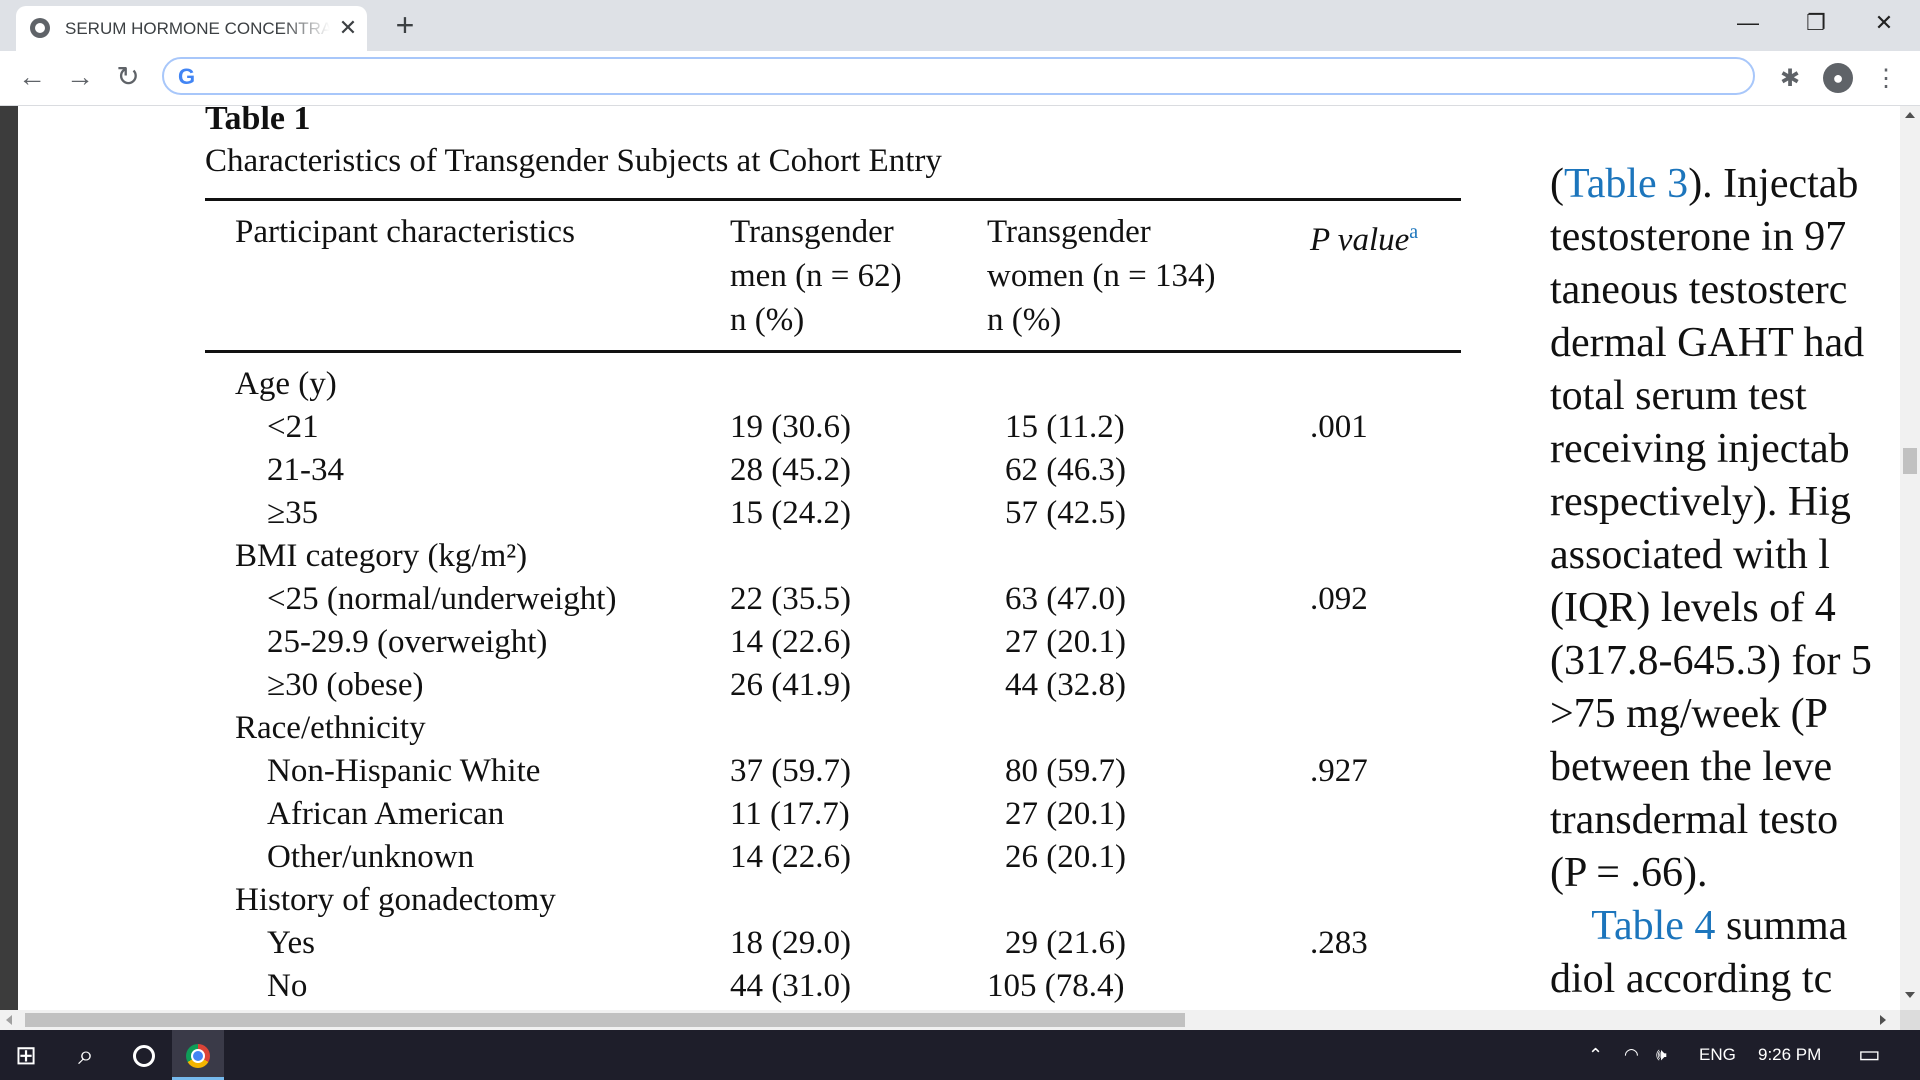 Image resolution: width=1920 pixels, height=1080 pixels. Describe the element at coordinates (405, 25) in the screenshot. I see `new-tab-button: +` at that location.